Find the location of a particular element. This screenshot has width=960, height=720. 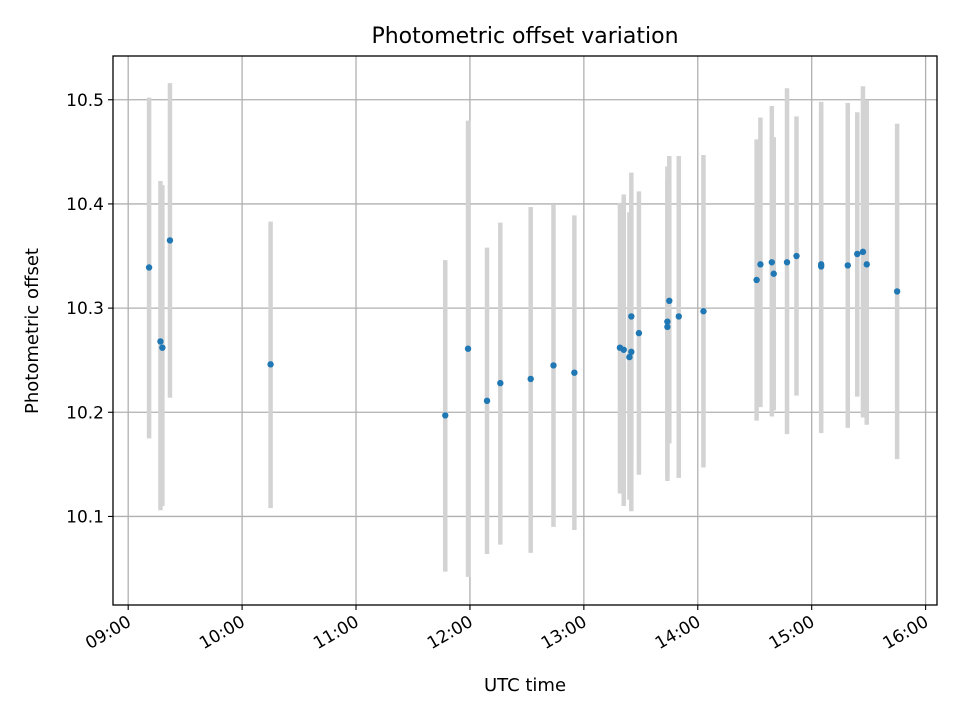

y-tick-label: 10.4 is located at coordinates (85, 205).